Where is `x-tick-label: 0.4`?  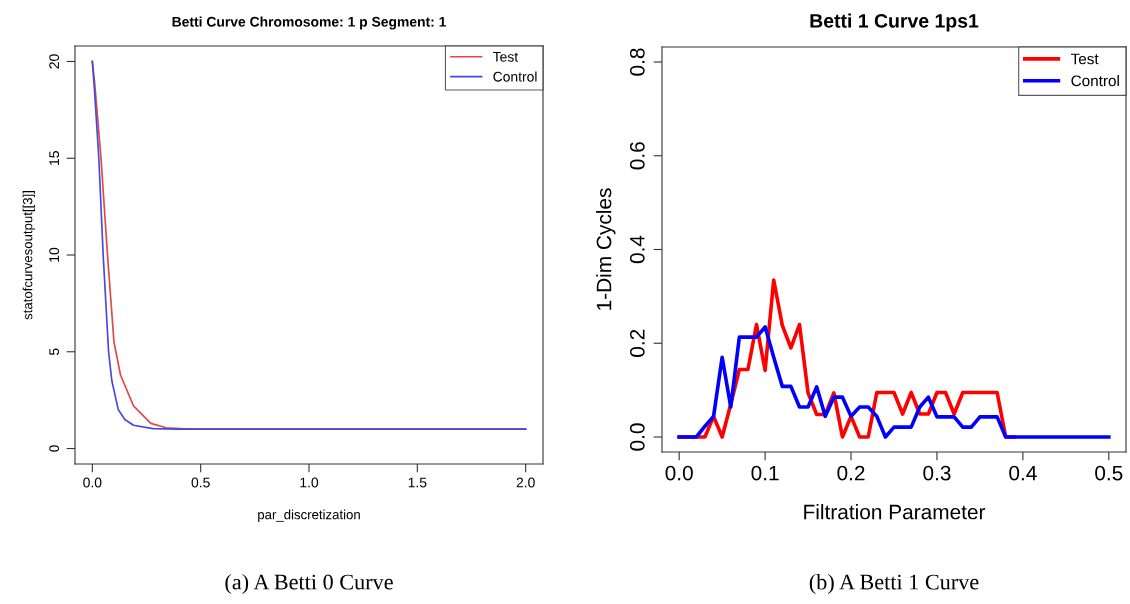 x-tick-label: 0.4 is located at coordinates (1023, 473).